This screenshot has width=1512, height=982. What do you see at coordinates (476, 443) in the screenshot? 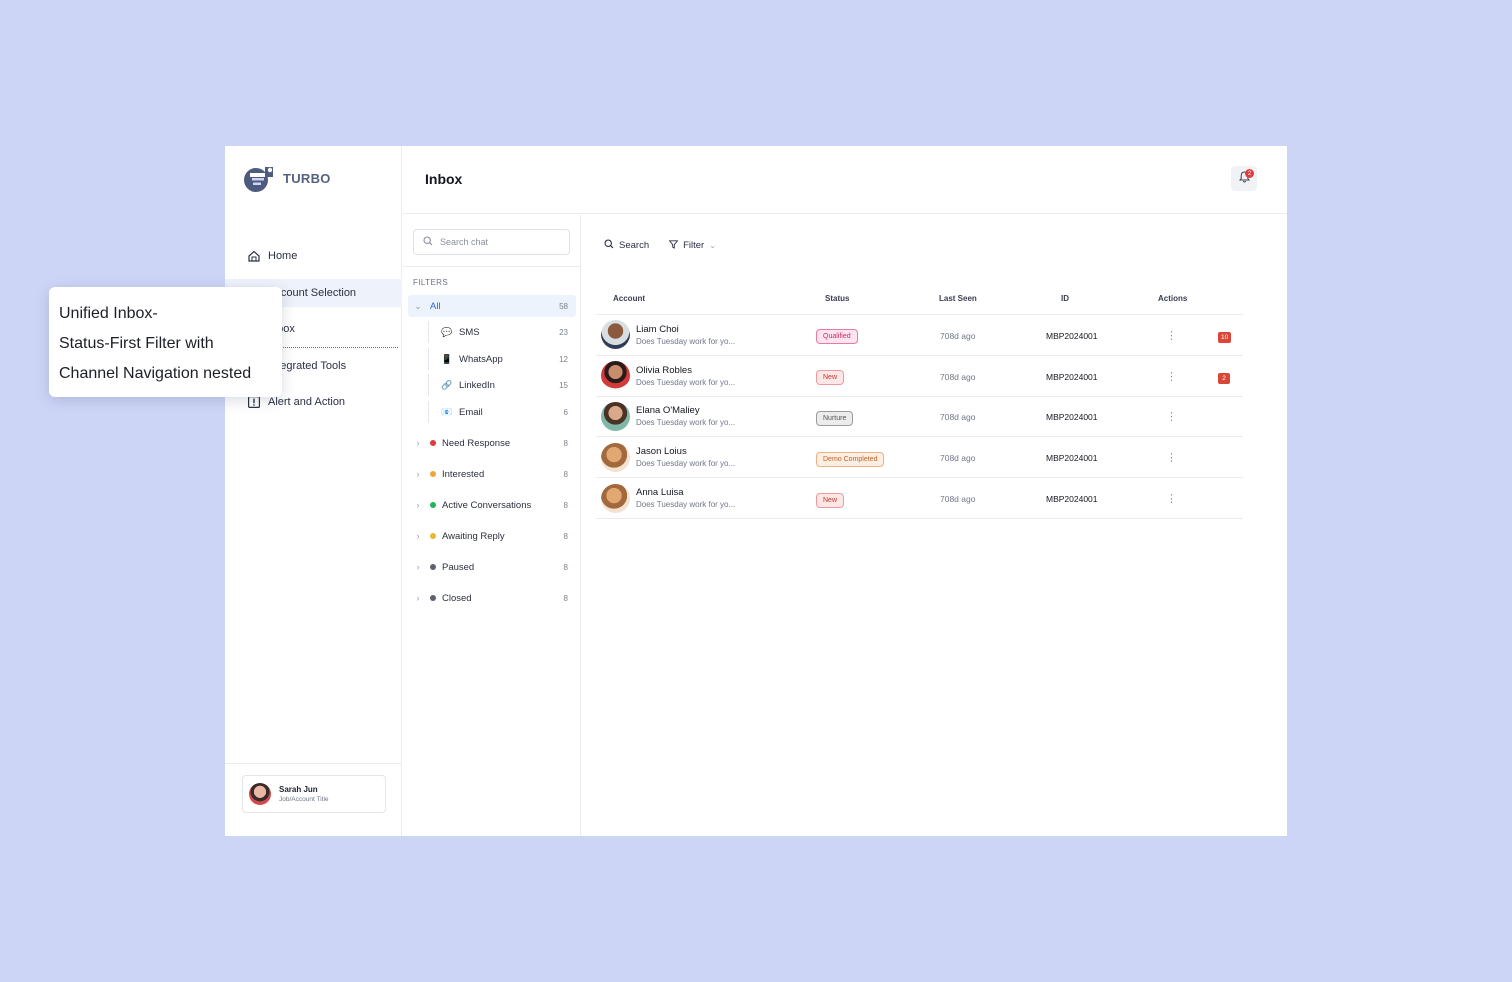
I see `status-label: Need Response` at bounding box center [476, 443].